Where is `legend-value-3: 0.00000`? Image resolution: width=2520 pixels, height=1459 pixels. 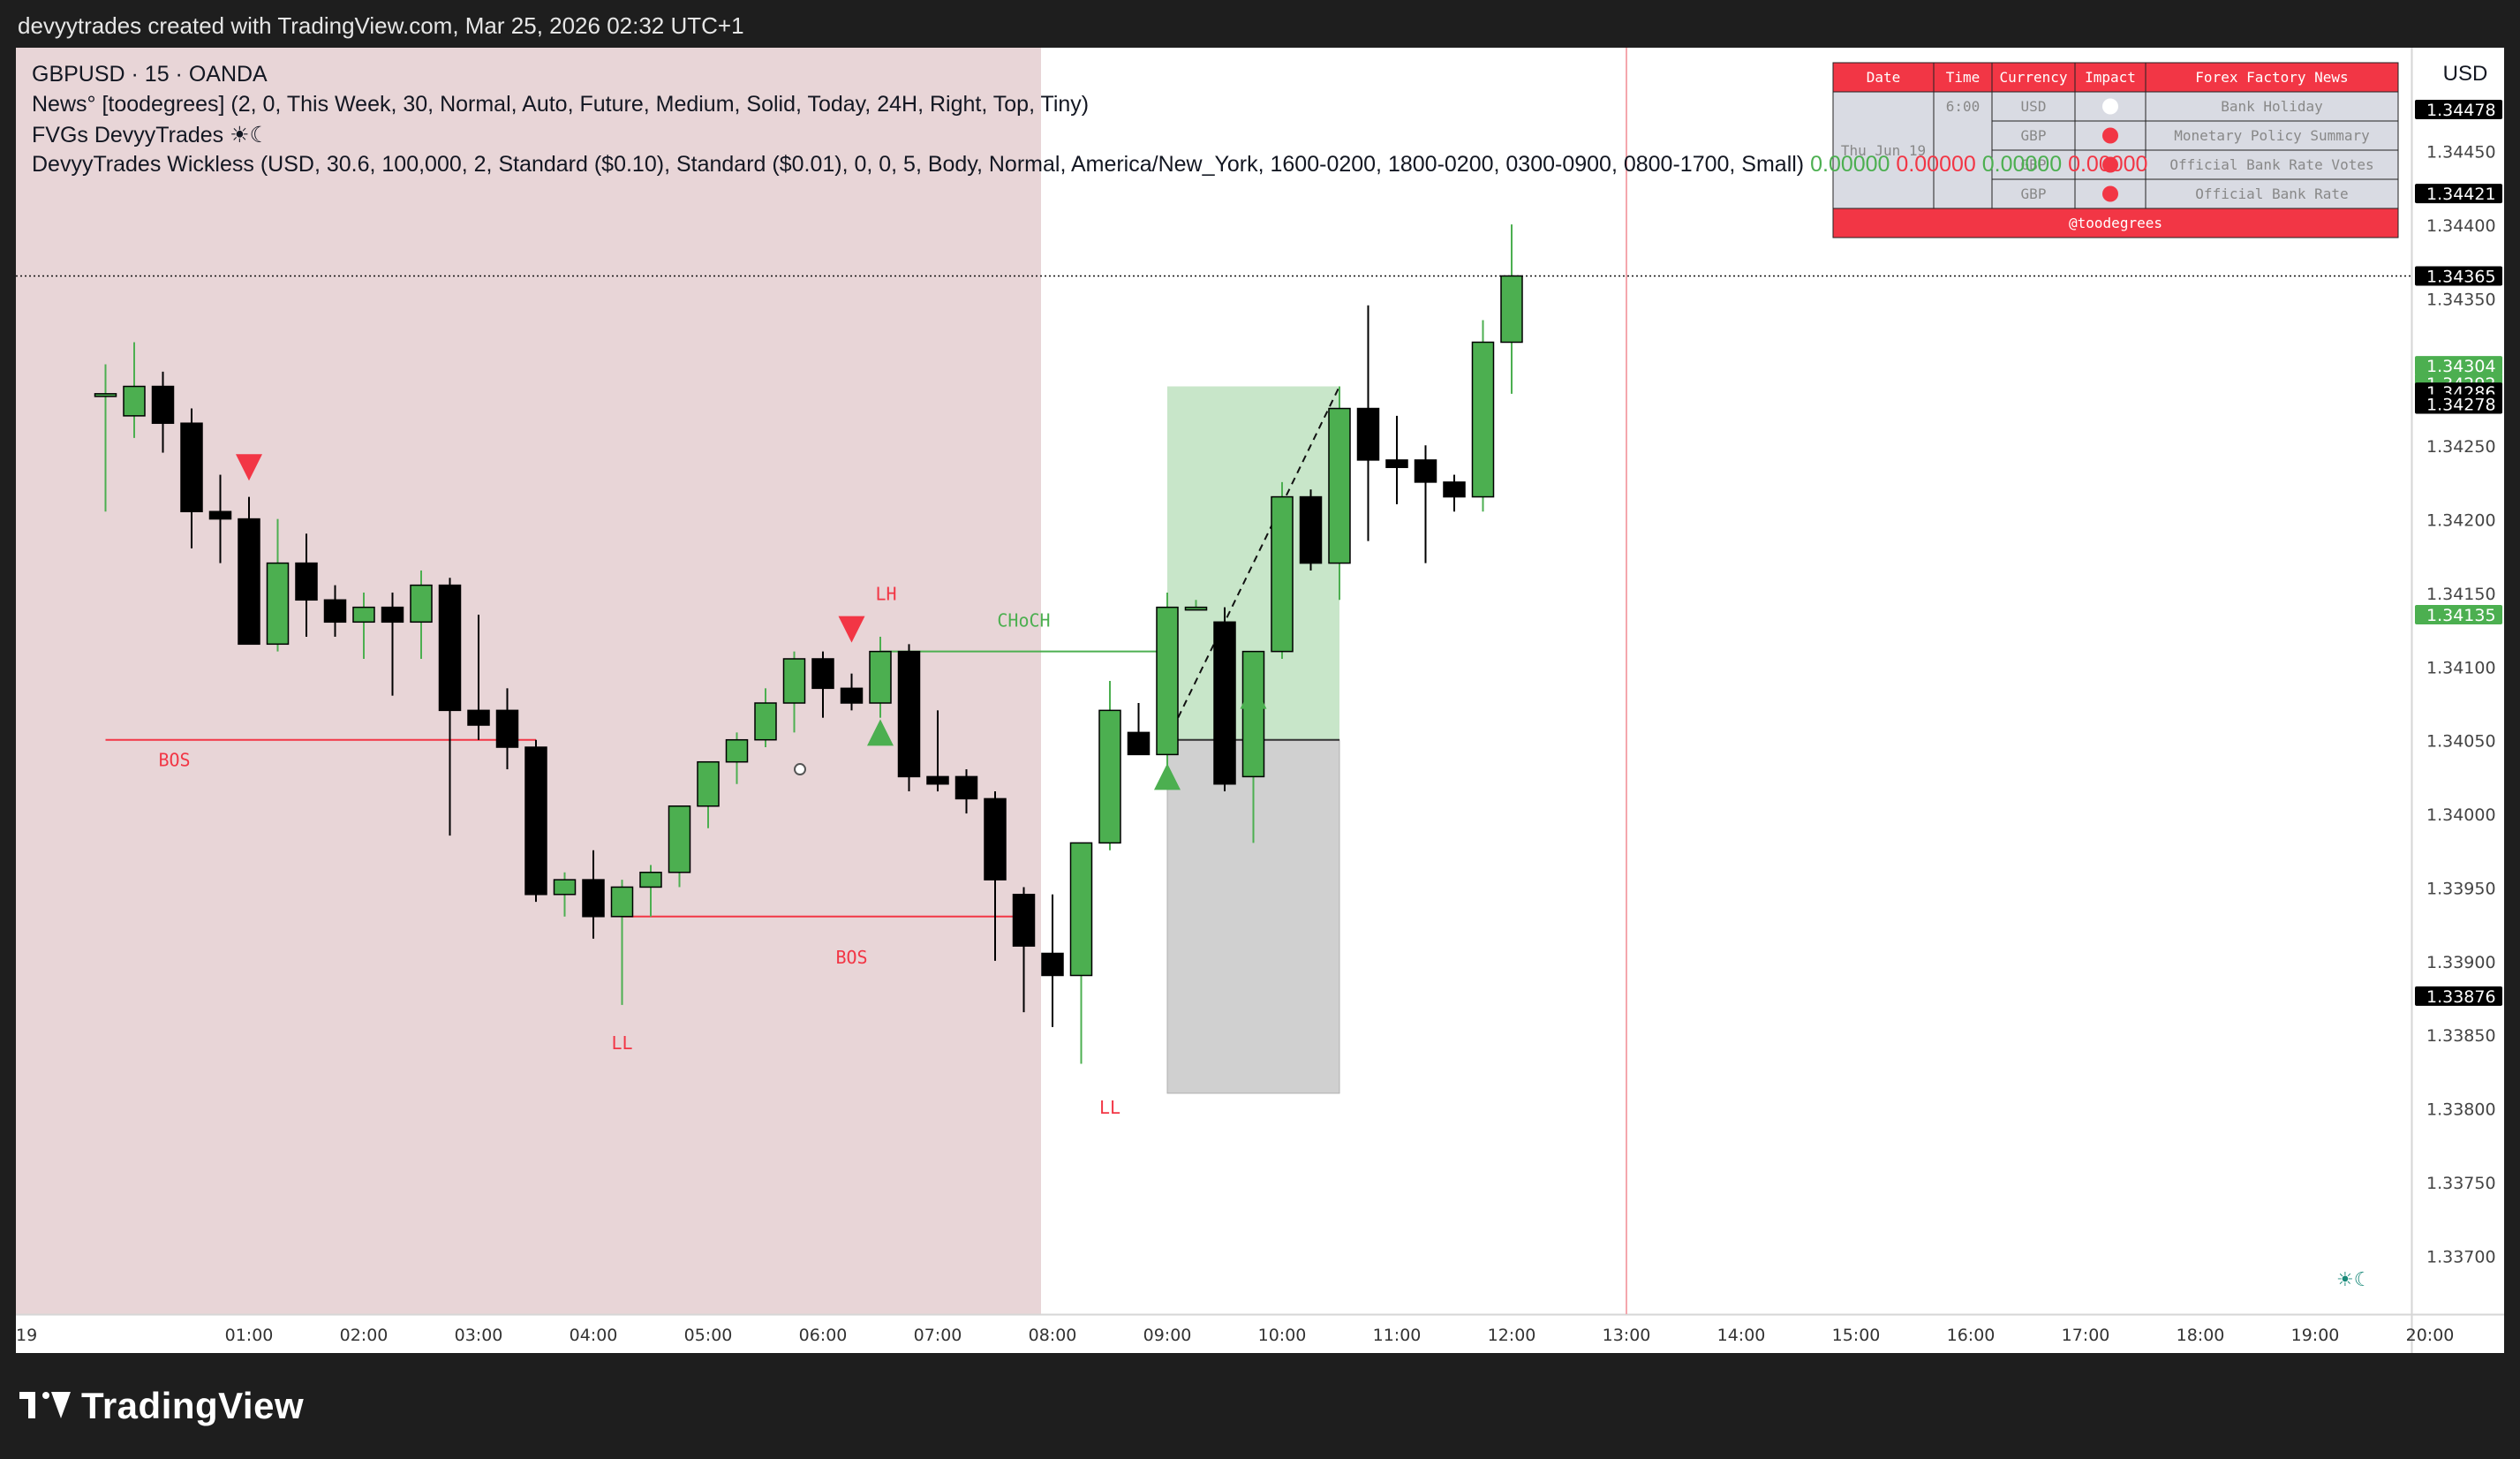 legend-value-3: 0.00000 is located at coordinates (2105, 164).